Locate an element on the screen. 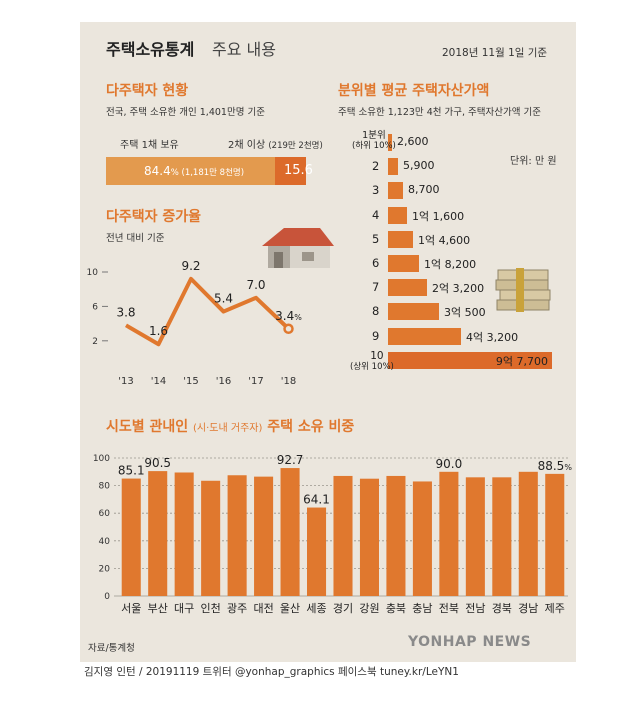  one-house-label: 주택 1채 보유 is located at coordinates (149, 145).